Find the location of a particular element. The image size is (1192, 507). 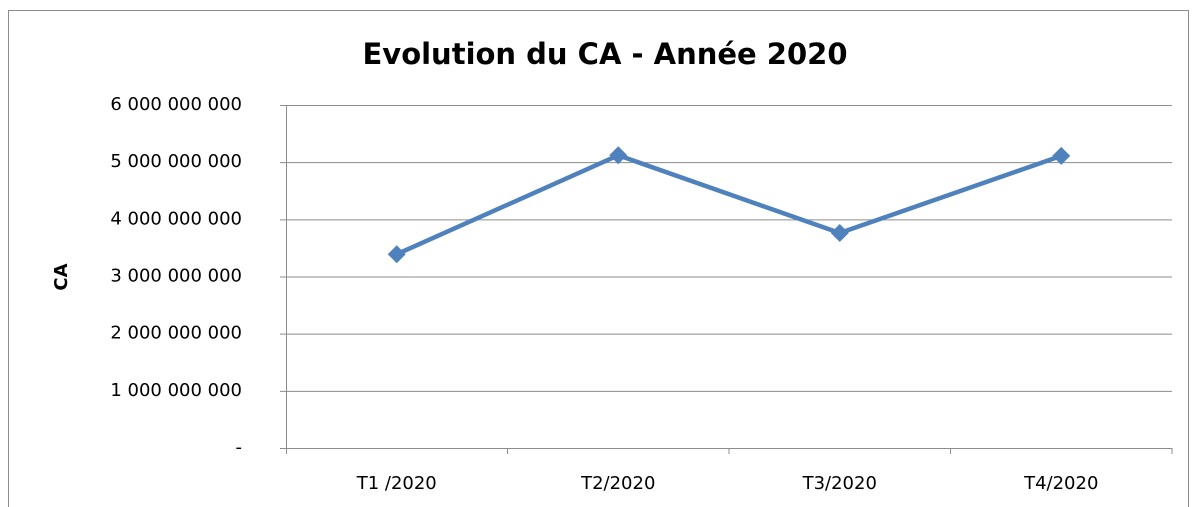

y-tick-label: 4 000 000 000 is located at coordinates (176, 218).